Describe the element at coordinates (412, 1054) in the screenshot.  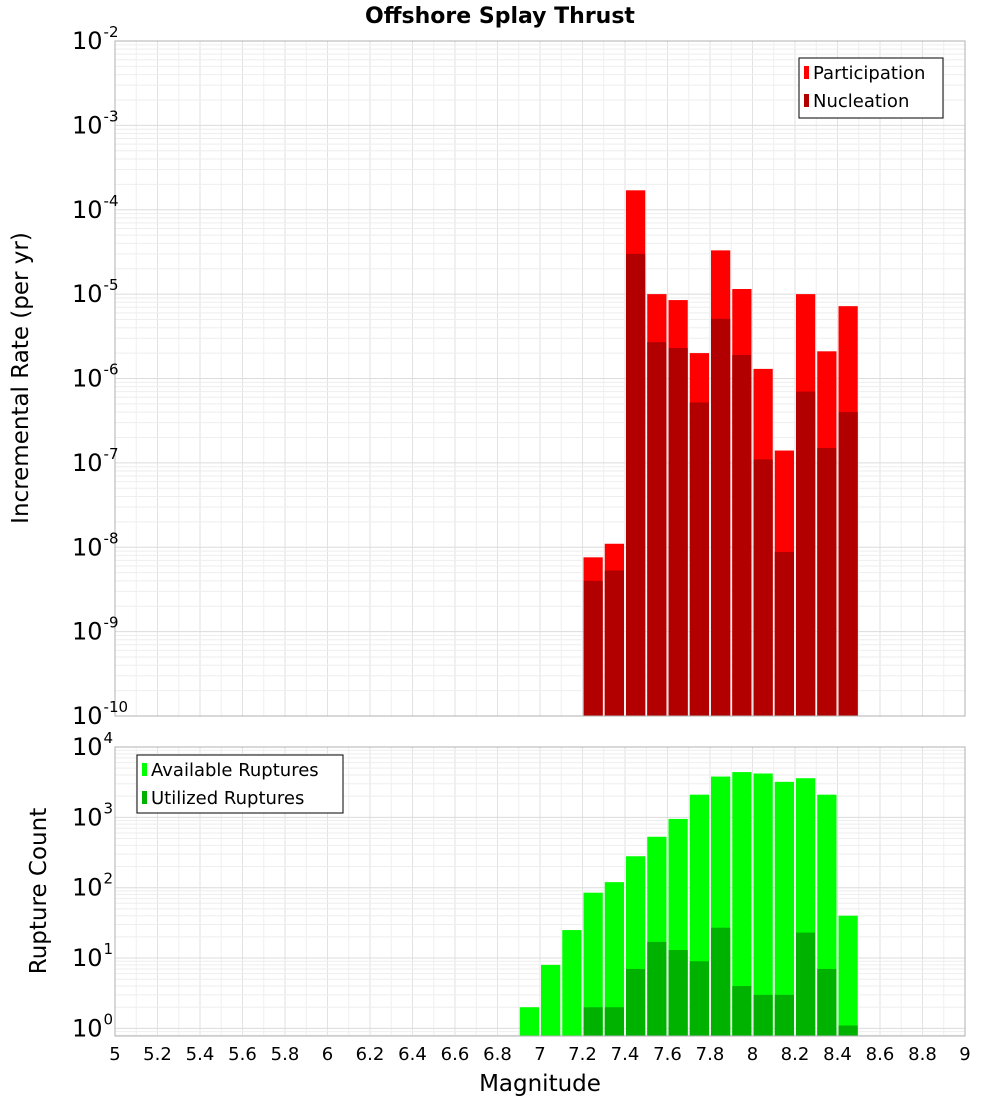
I see `x-tick-label: 6.4` at that location.